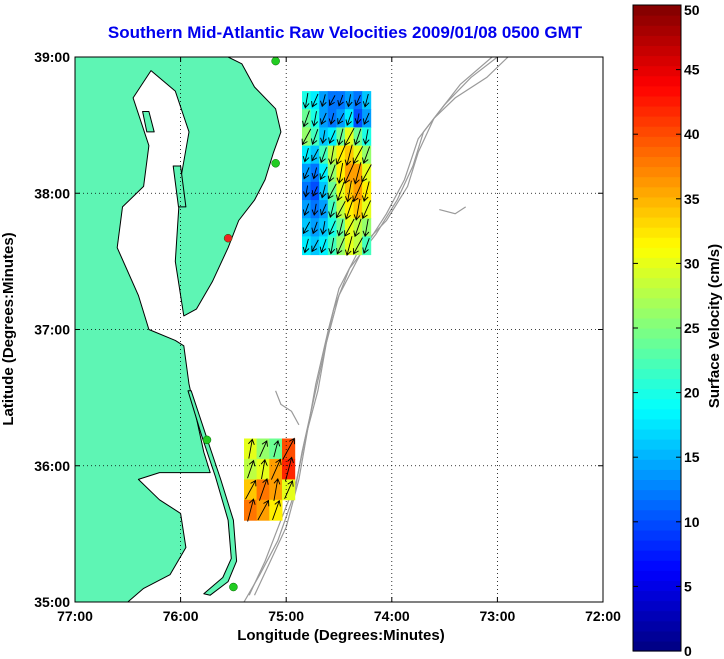  I want to click on radar-stations, so click(241, 324).